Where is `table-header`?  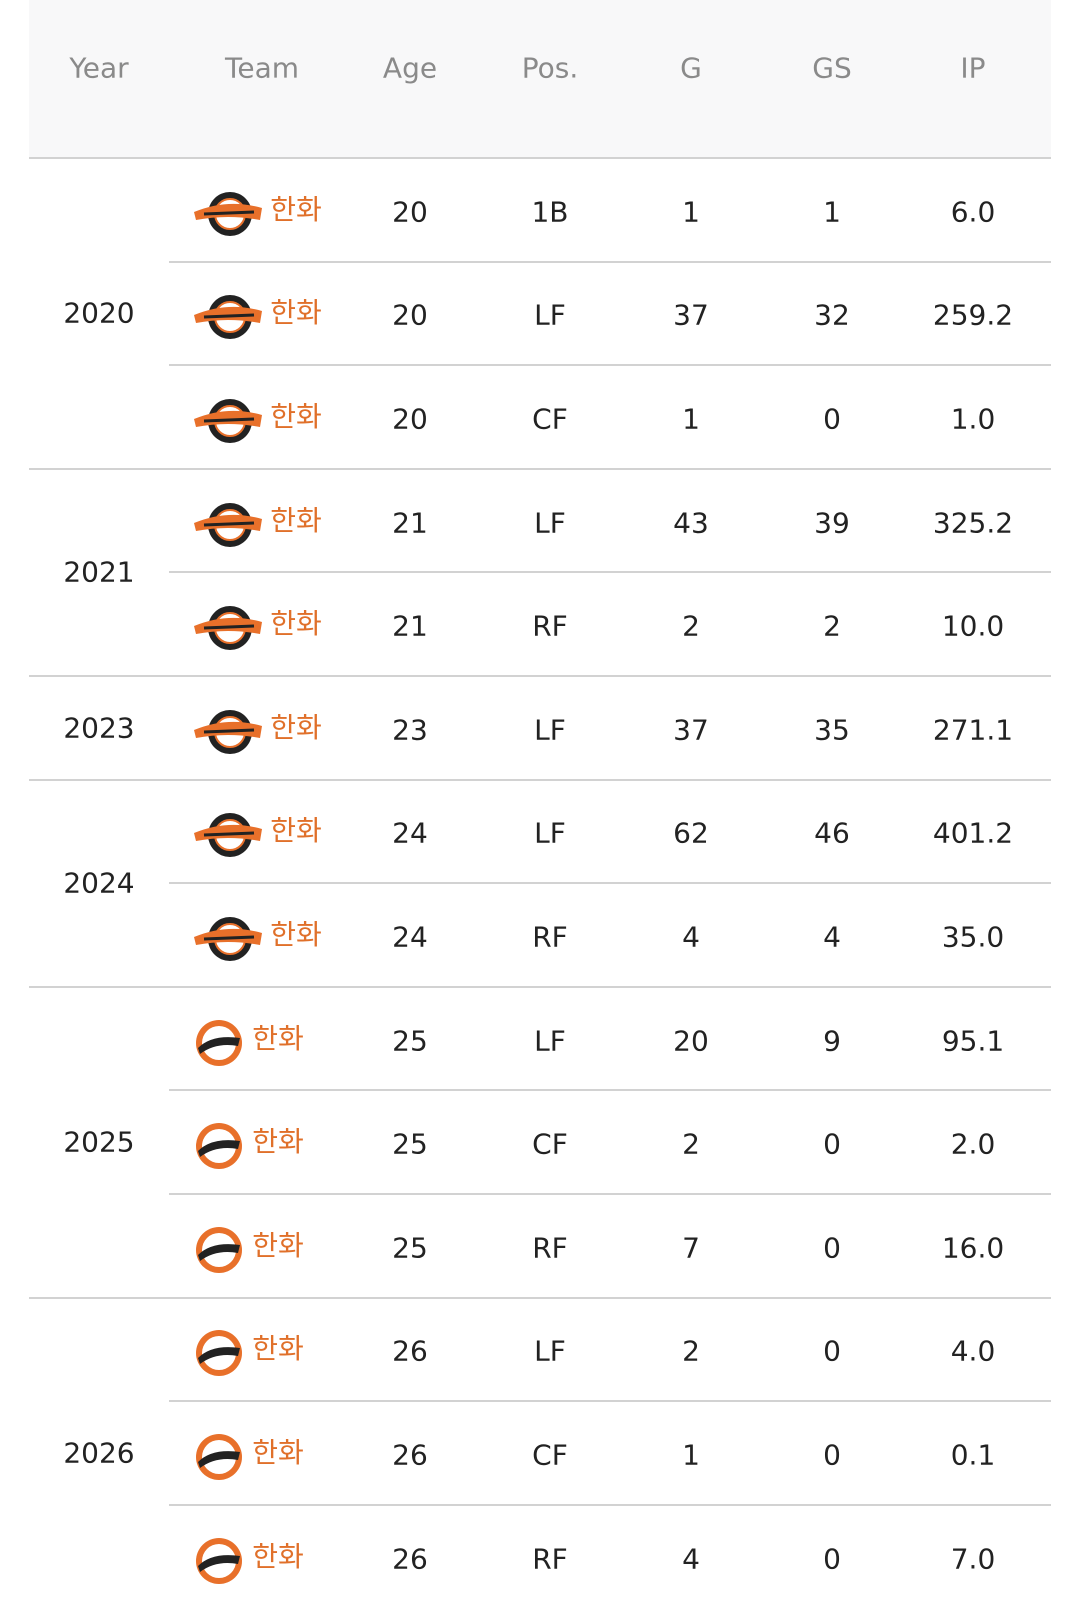 table-header is located at coordinates (540, 79).